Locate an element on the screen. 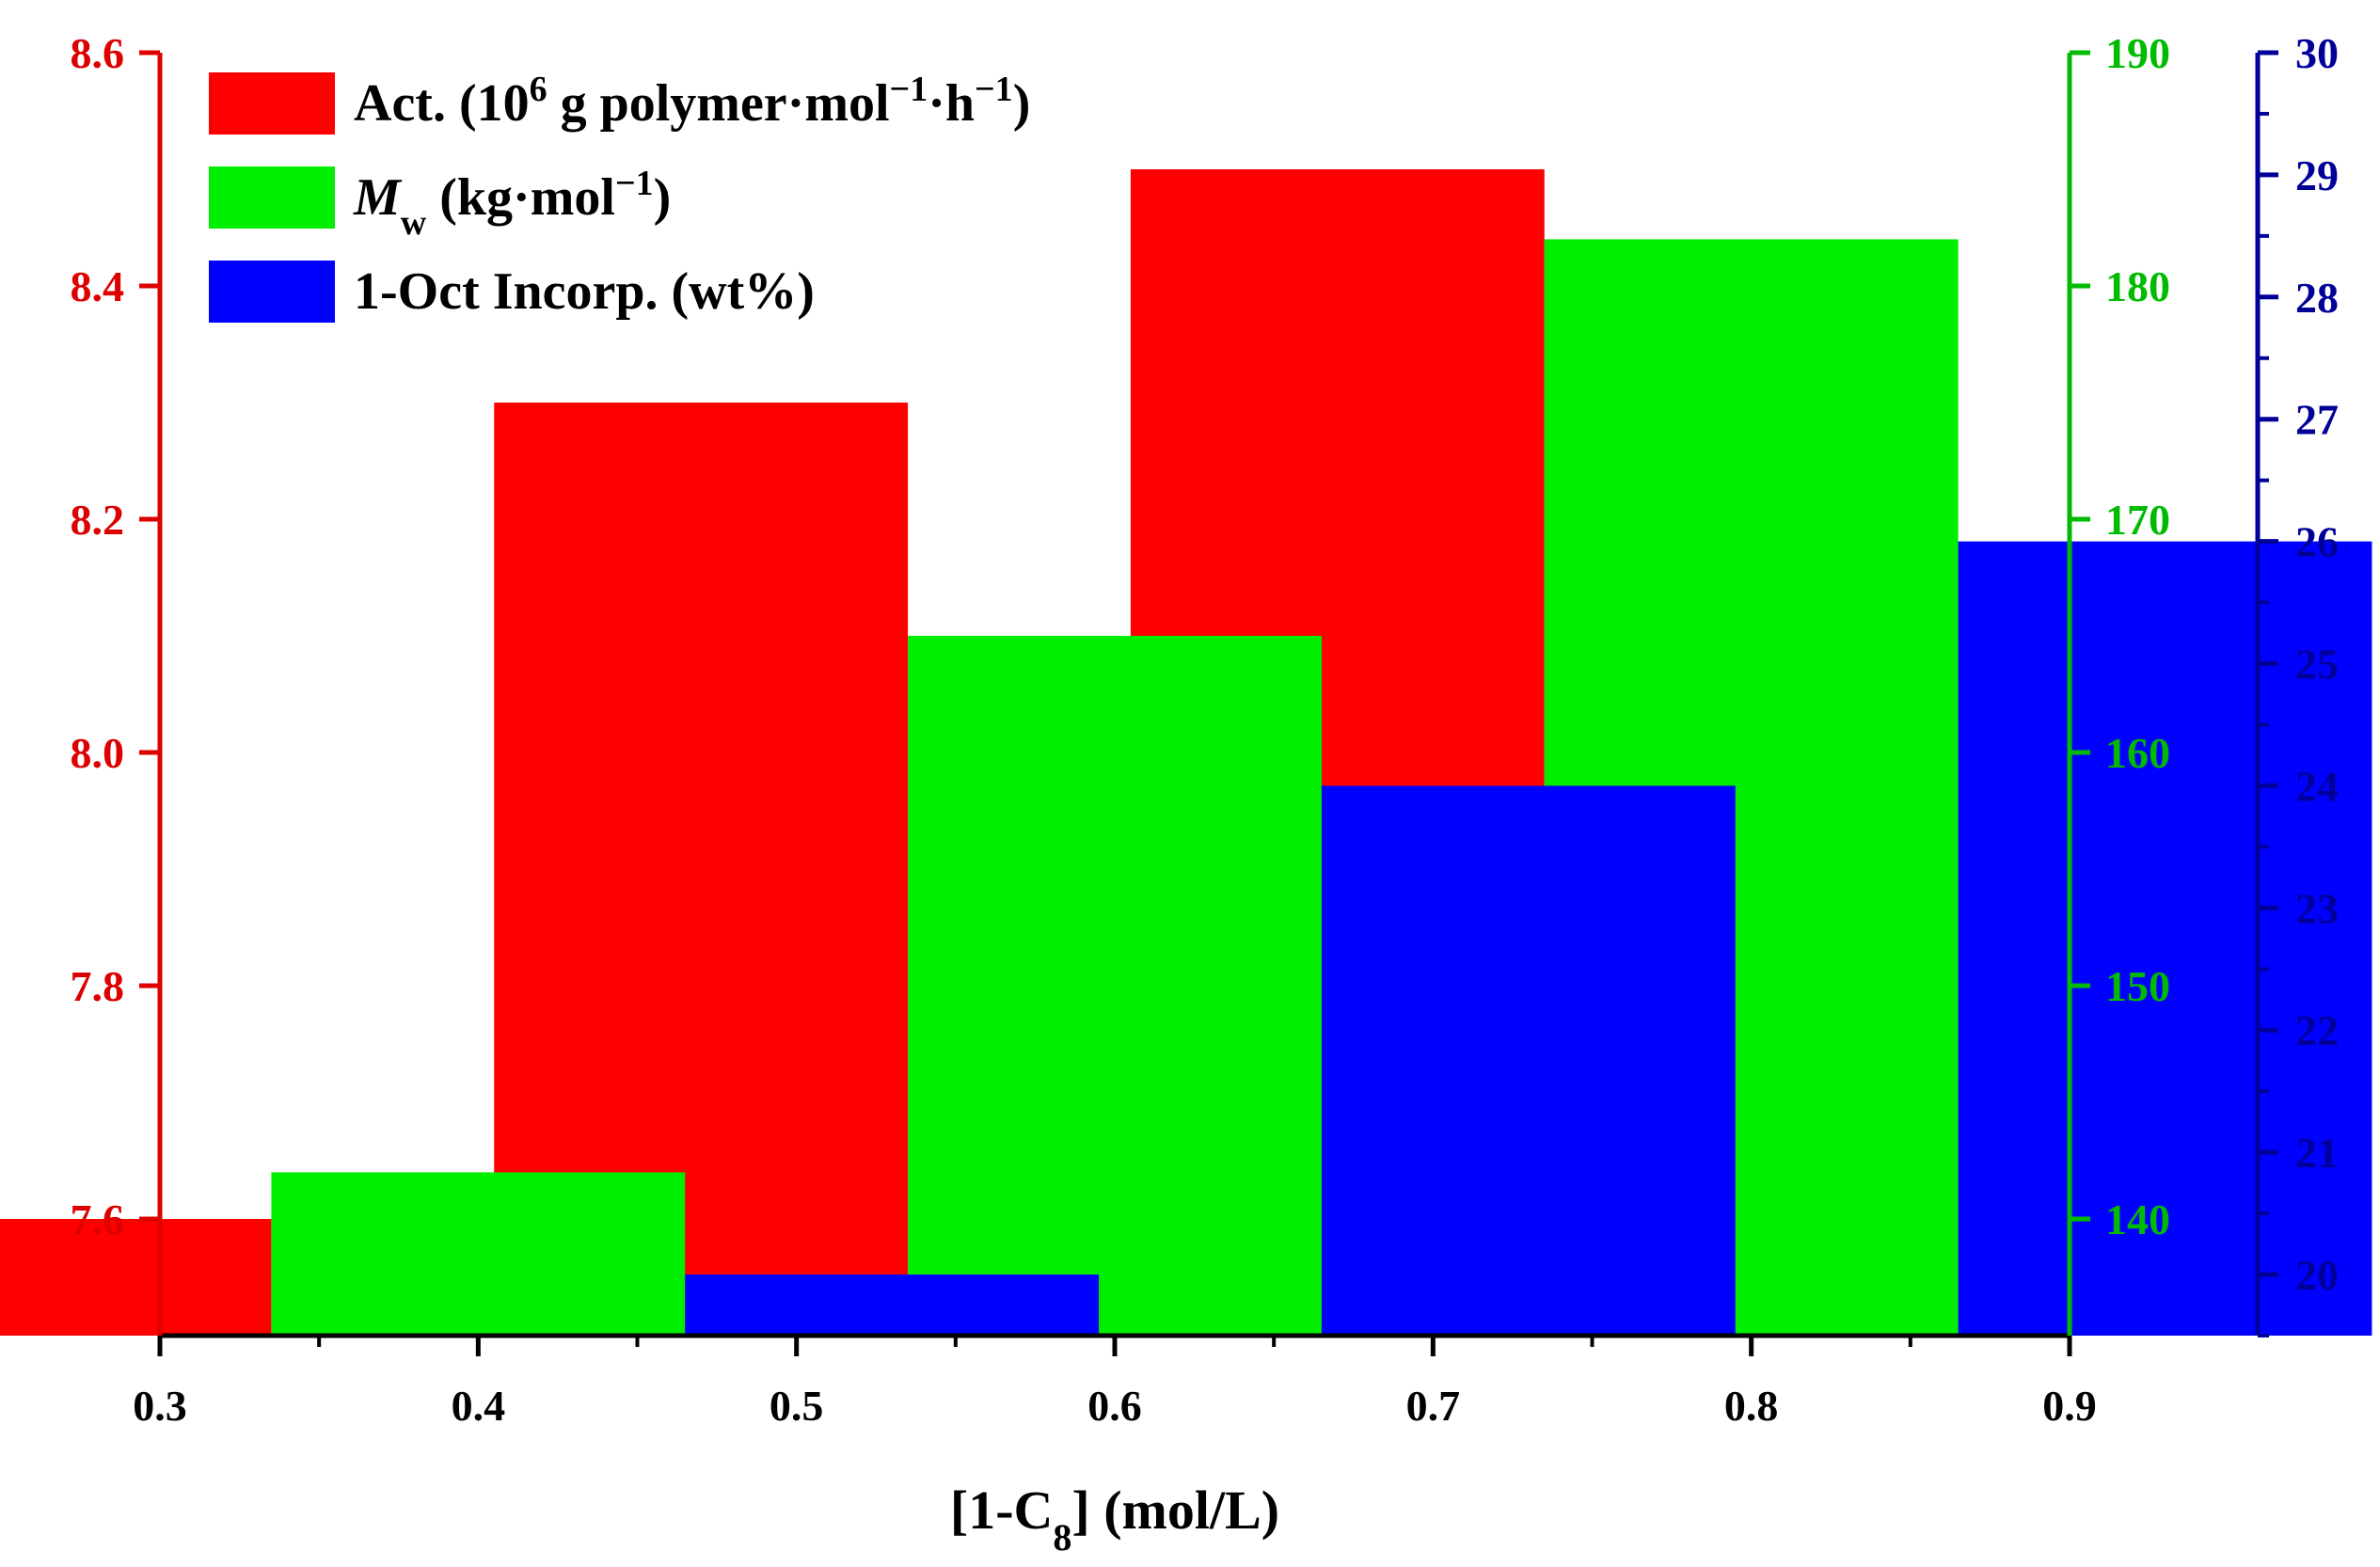 The image size is (2380, 1567). right2-tick-label: 28 is located at coordinates (2317, 298).